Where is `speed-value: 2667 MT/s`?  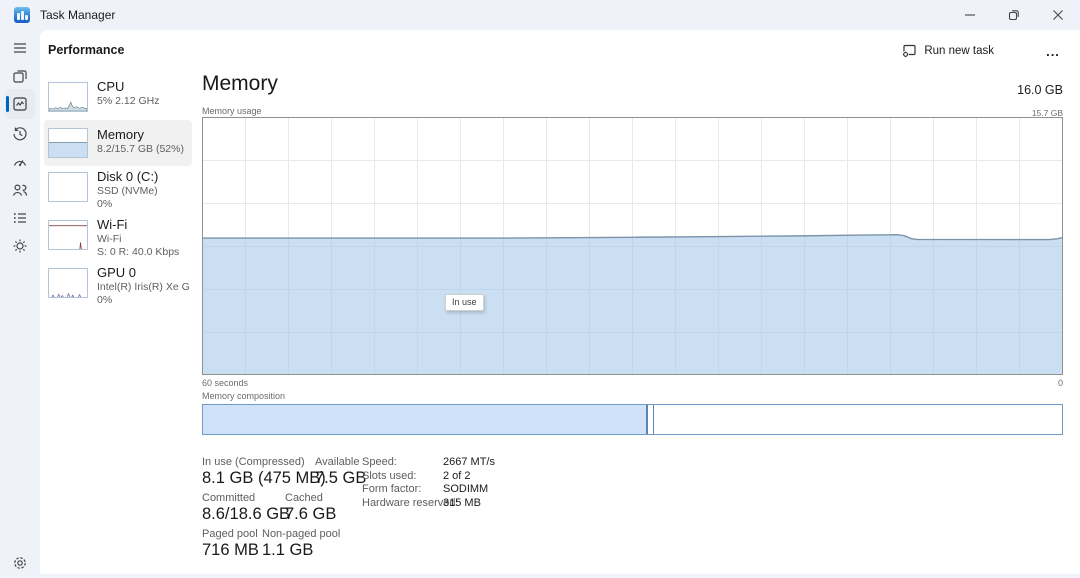
speed-value: 2667 MT/s is located at coordinates (469, 462).